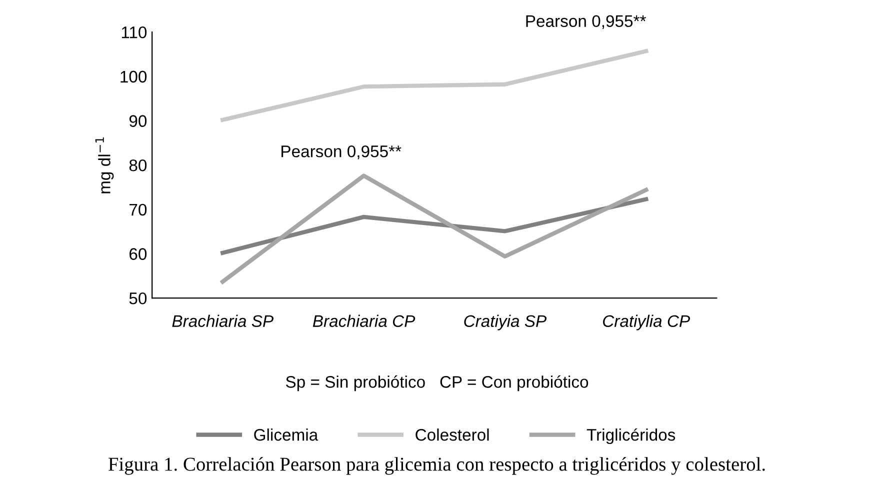  What do you see at coordinates (286, 434) in the screenshot?
I see `legend-label: Glicemia` at bounding box center [286, 434].